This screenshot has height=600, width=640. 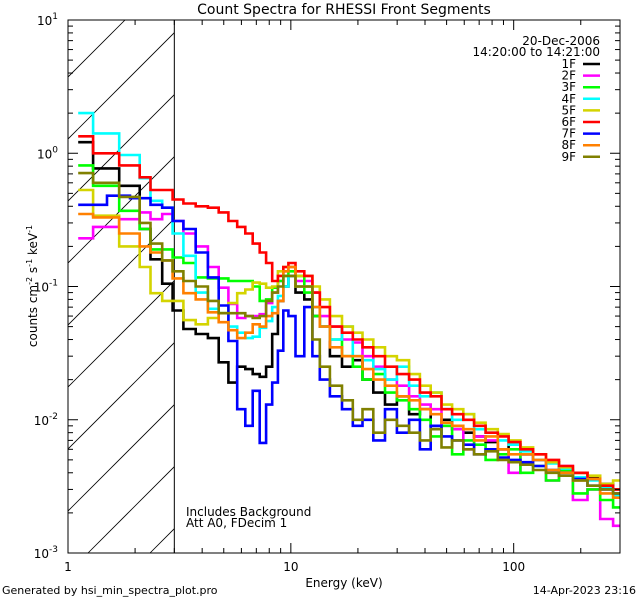 I want to click on legend-label-2F: 2F, so click(x=568, y=76).